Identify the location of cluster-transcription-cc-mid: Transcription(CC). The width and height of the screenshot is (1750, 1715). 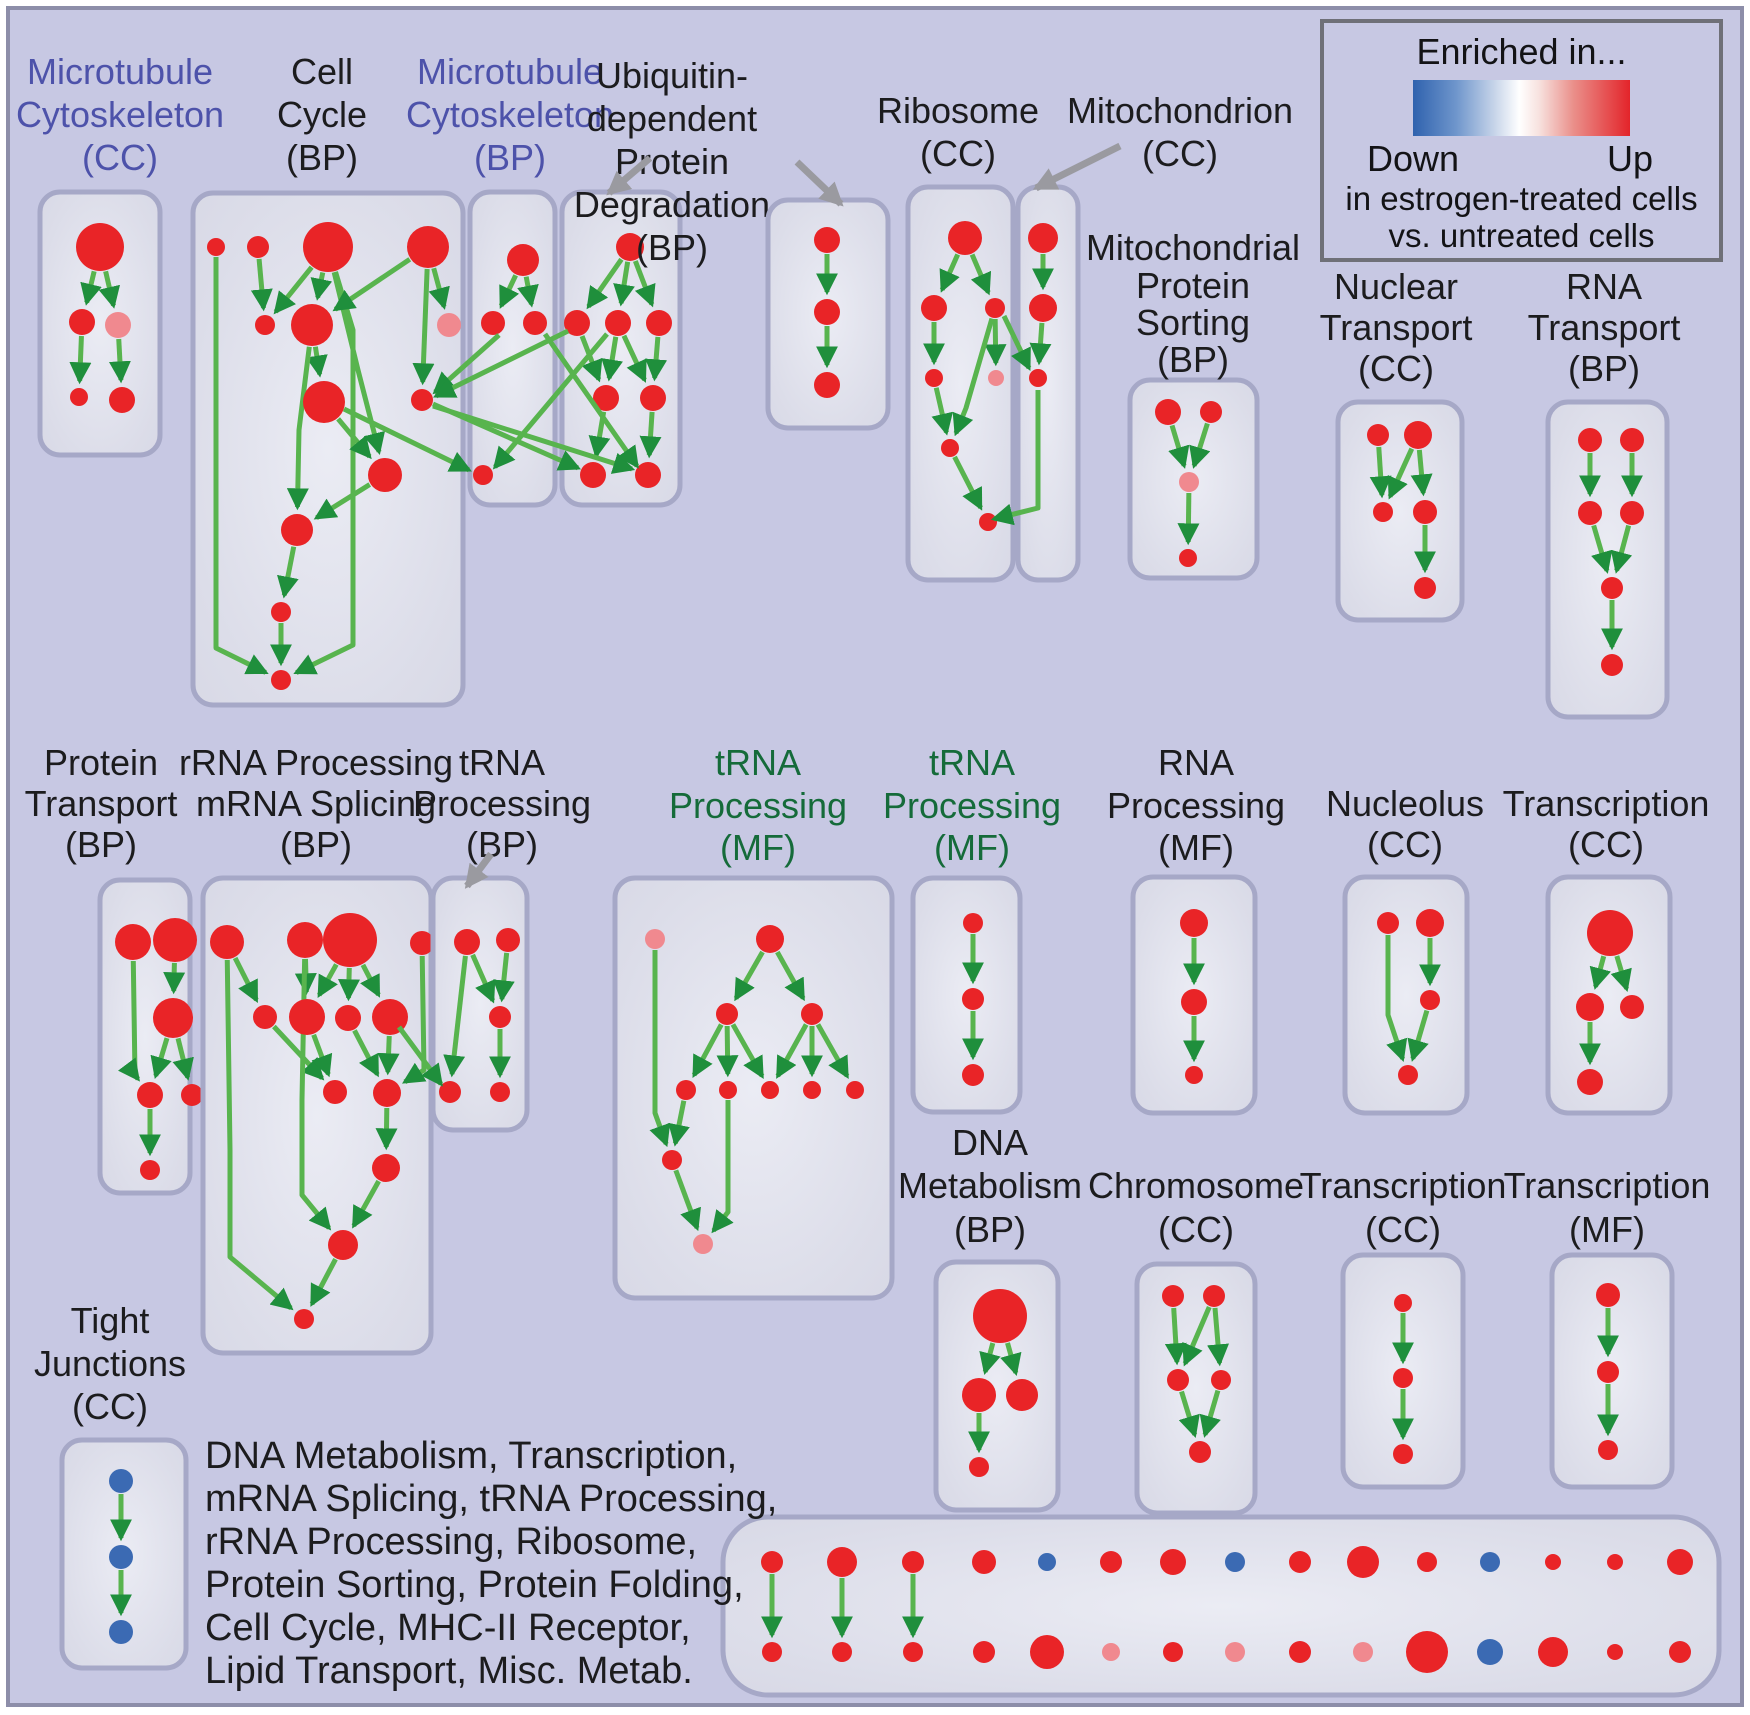
(1606, 949).